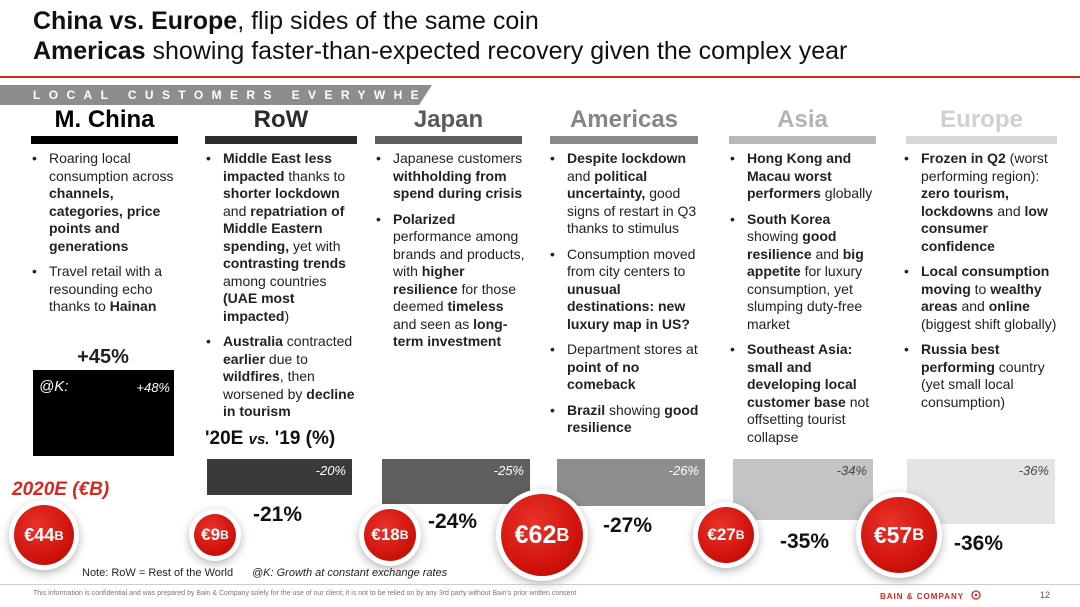 The width and height of the screenshot is (1080, 607). Describe the element at coordinates (269, 385) in the screenshot. I see `bullet-text: , then worsened by` at that location.